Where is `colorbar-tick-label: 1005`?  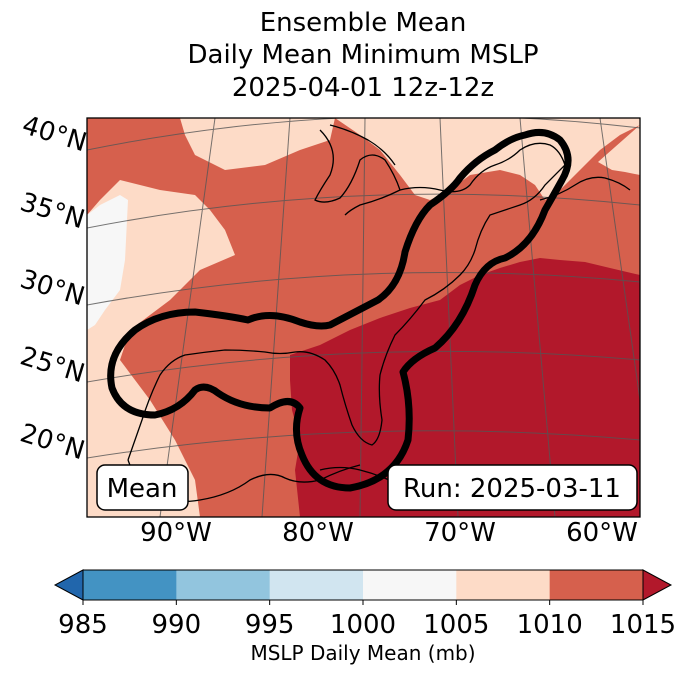
colorbar-tick-label: 1005 is located at coordinates (456, 625).